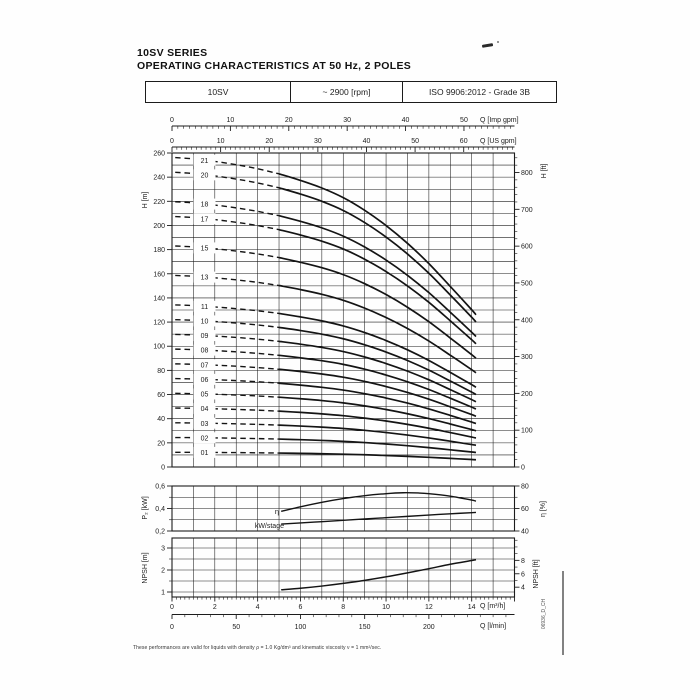 The width and height of the screenshot is (700, 700). I want to click on curve-stage-label: 02, so click(205, 438).